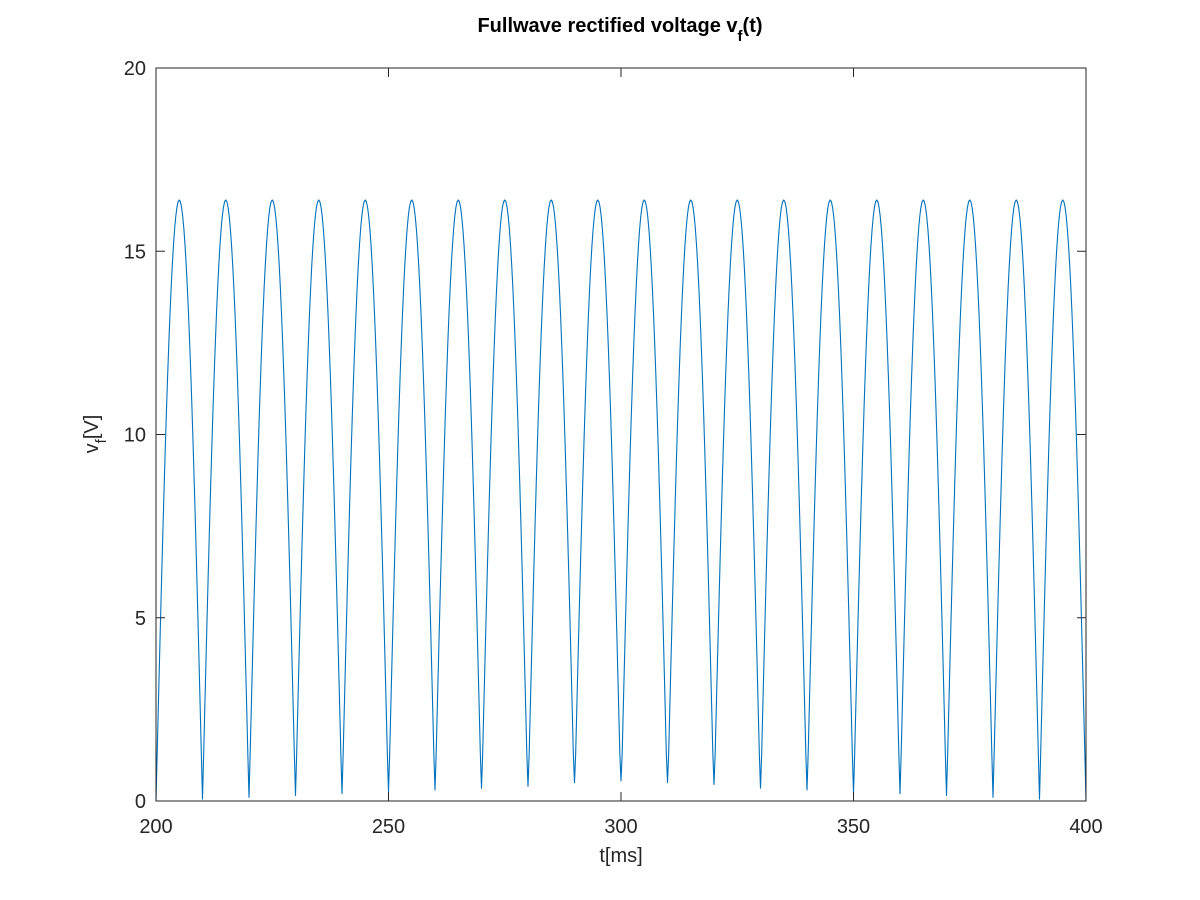  What do you see at coordinates (92, 448) in the screenshot?
I see `y-axis-label-main: v` at bounding box center [92, 448].